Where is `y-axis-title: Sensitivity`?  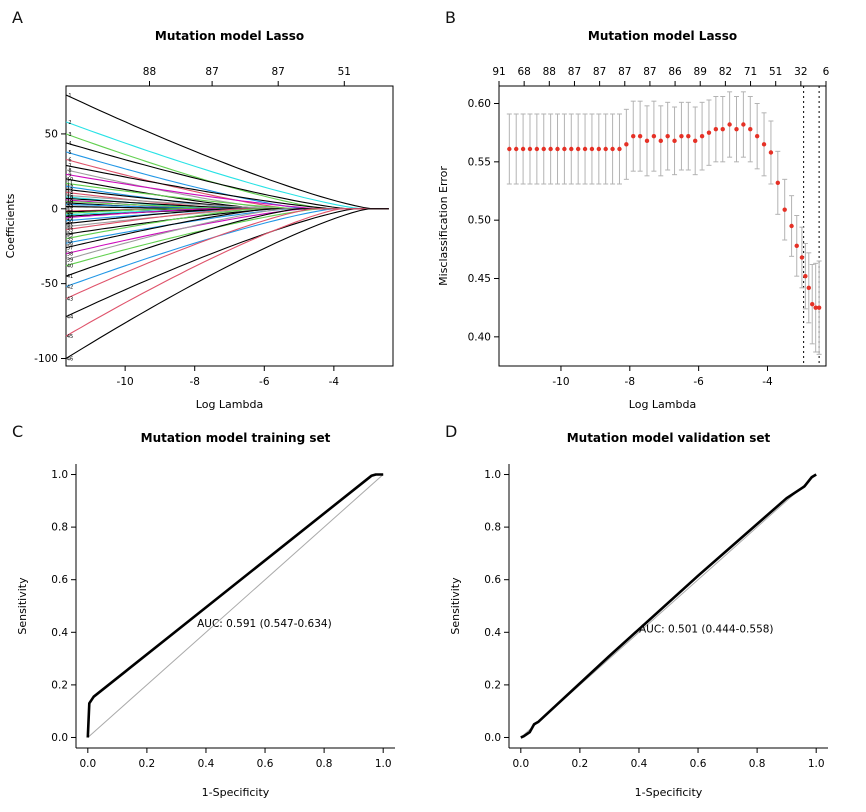 y-axis-title: Sensitivity is located at coordinates (22, 606).